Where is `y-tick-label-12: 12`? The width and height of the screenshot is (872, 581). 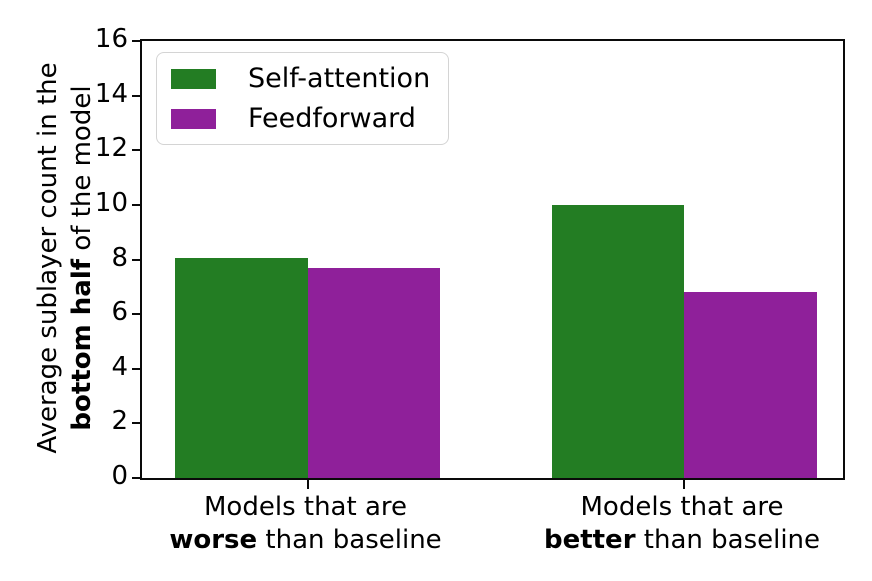
y-tick-label-12: 12 is located at coordinates (111, 148).